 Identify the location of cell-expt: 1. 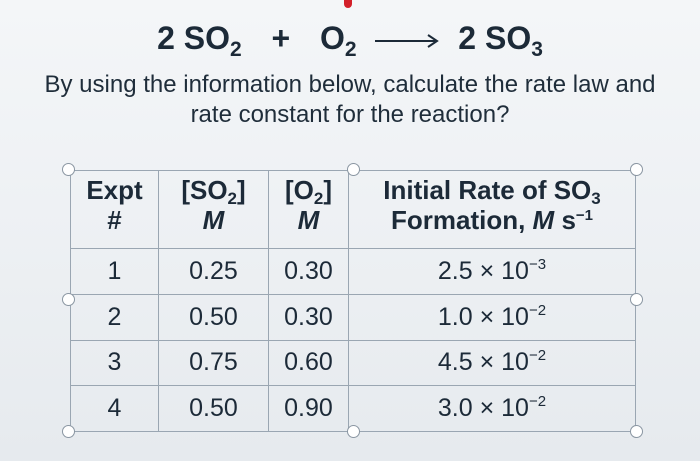
(114, 271).